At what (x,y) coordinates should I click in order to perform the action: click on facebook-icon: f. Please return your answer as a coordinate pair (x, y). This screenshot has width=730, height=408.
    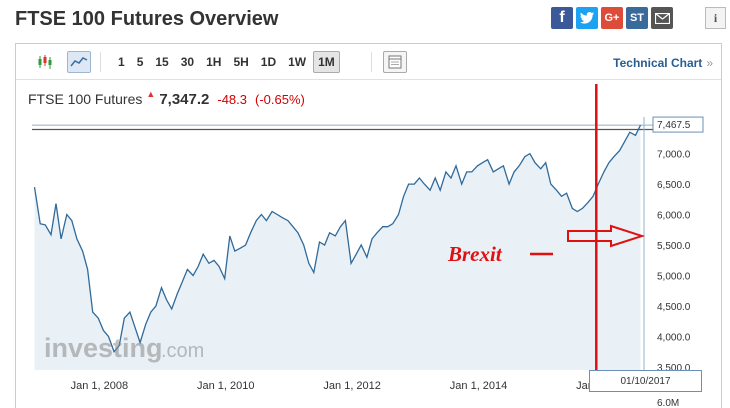
    Looking at the image, I should click on (562, 17).